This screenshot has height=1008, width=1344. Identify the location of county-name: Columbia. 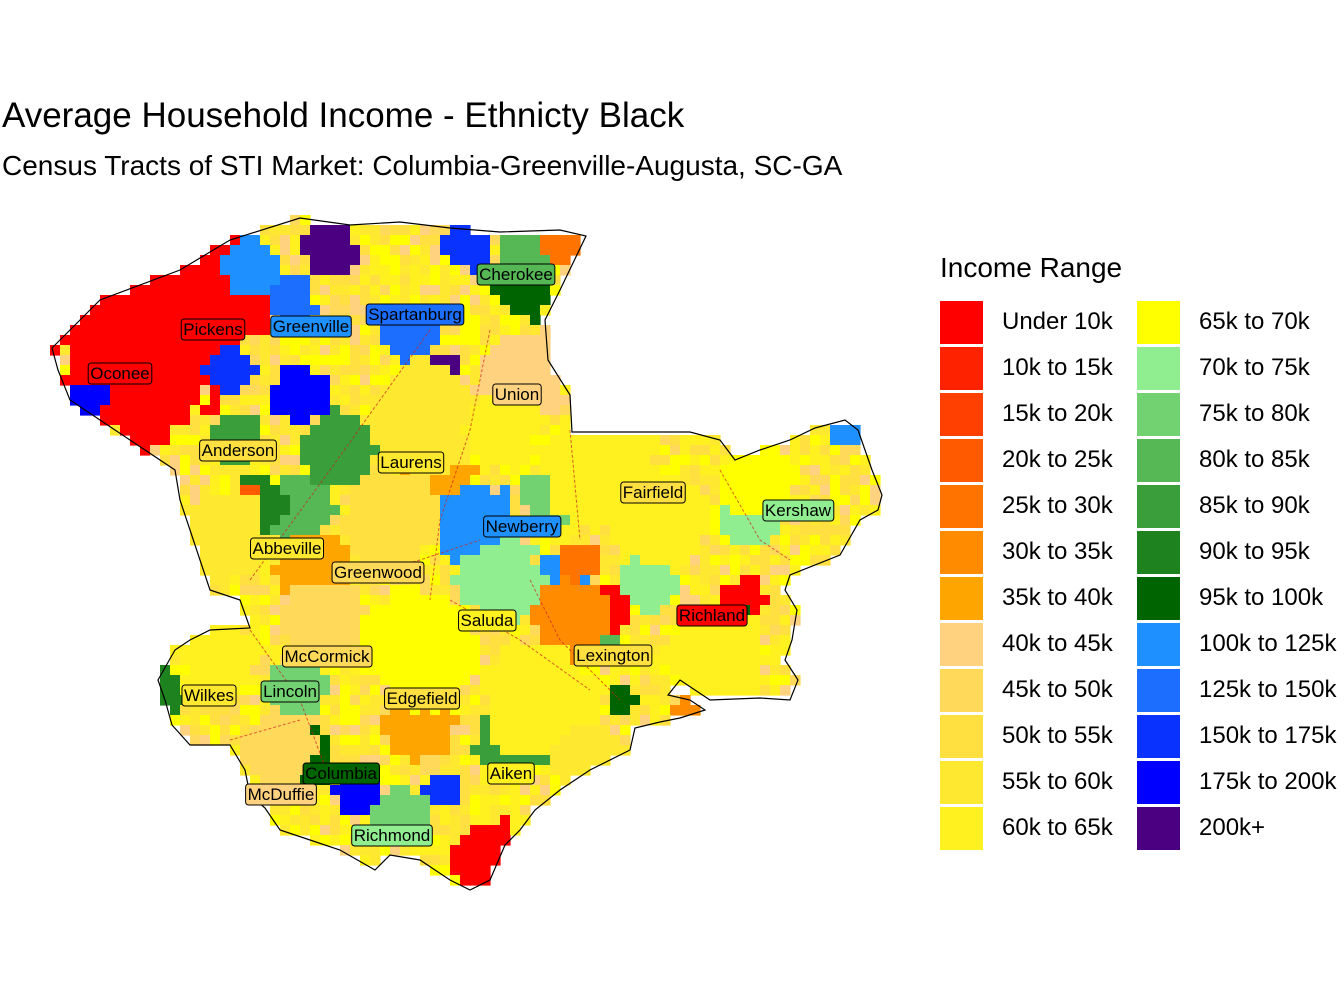
(341, 773).